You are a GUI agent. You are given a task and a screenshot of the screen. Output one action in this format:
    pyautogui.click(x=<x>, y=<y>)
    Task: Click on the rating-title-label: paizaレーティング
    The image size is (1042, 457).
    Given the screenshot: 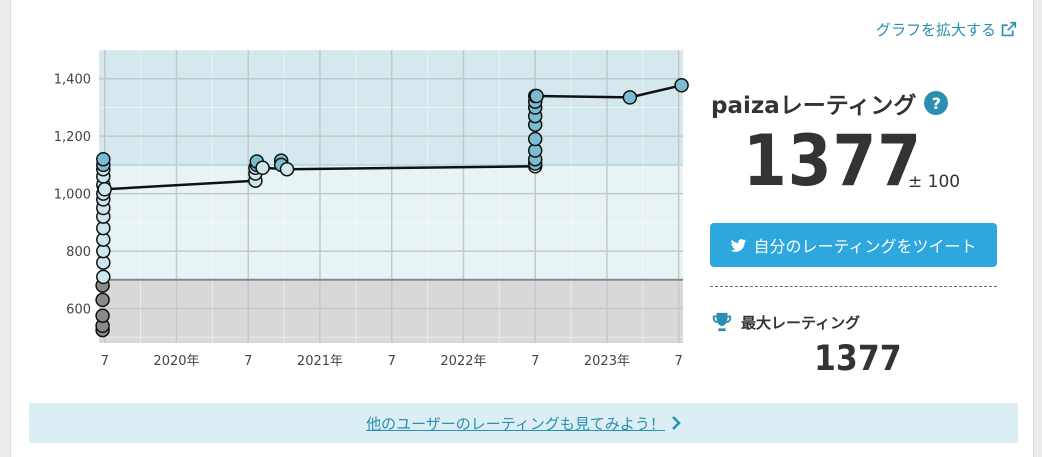 What is the action you would take?
    pyautogui.click(x=814, y=106)
    